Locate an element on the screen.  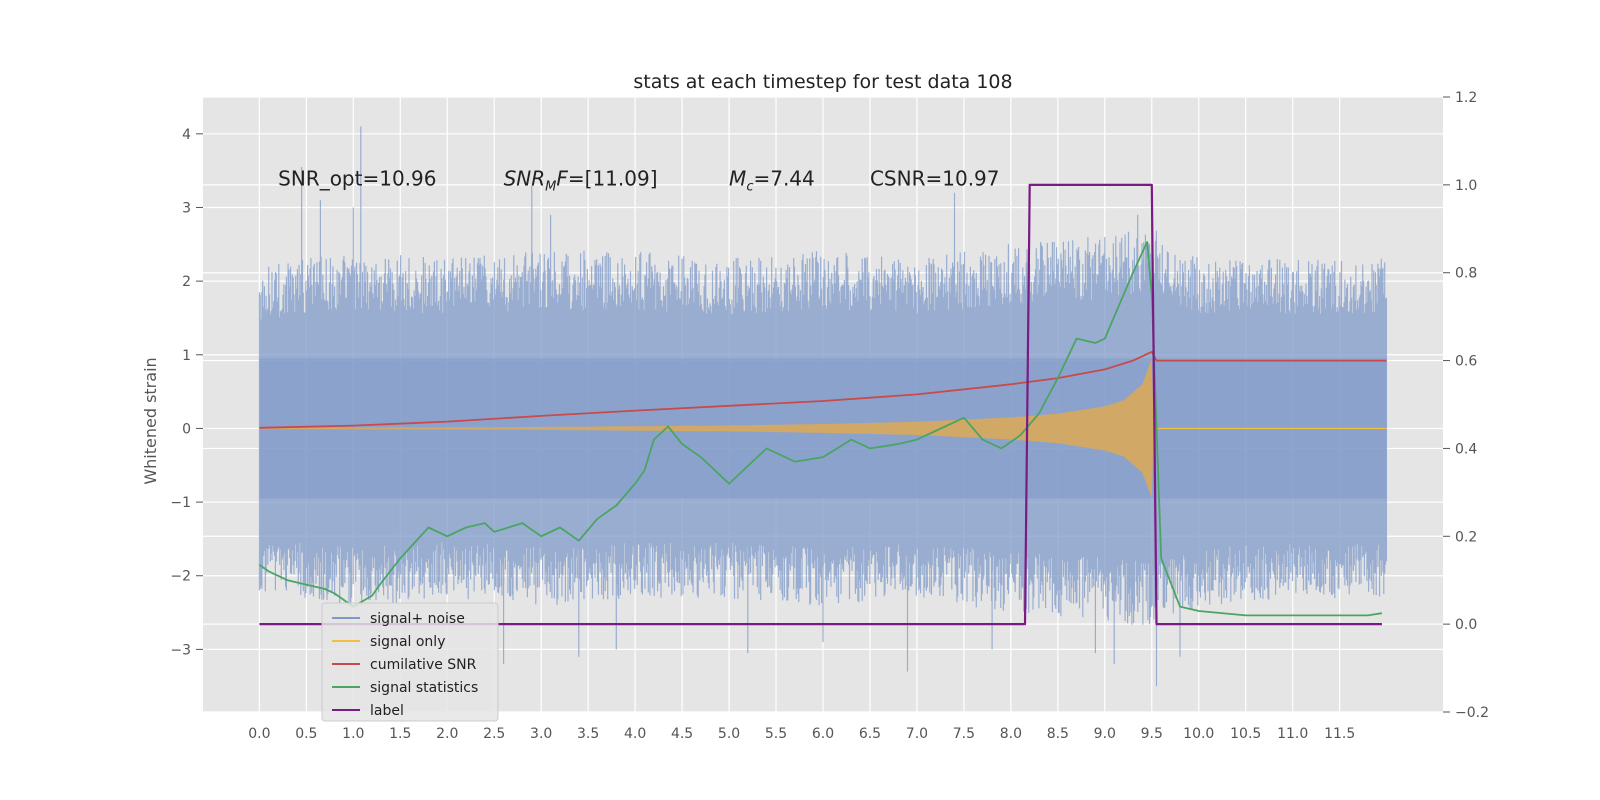
x-tick-label: 2.0 is located at coordinates (447, 734).